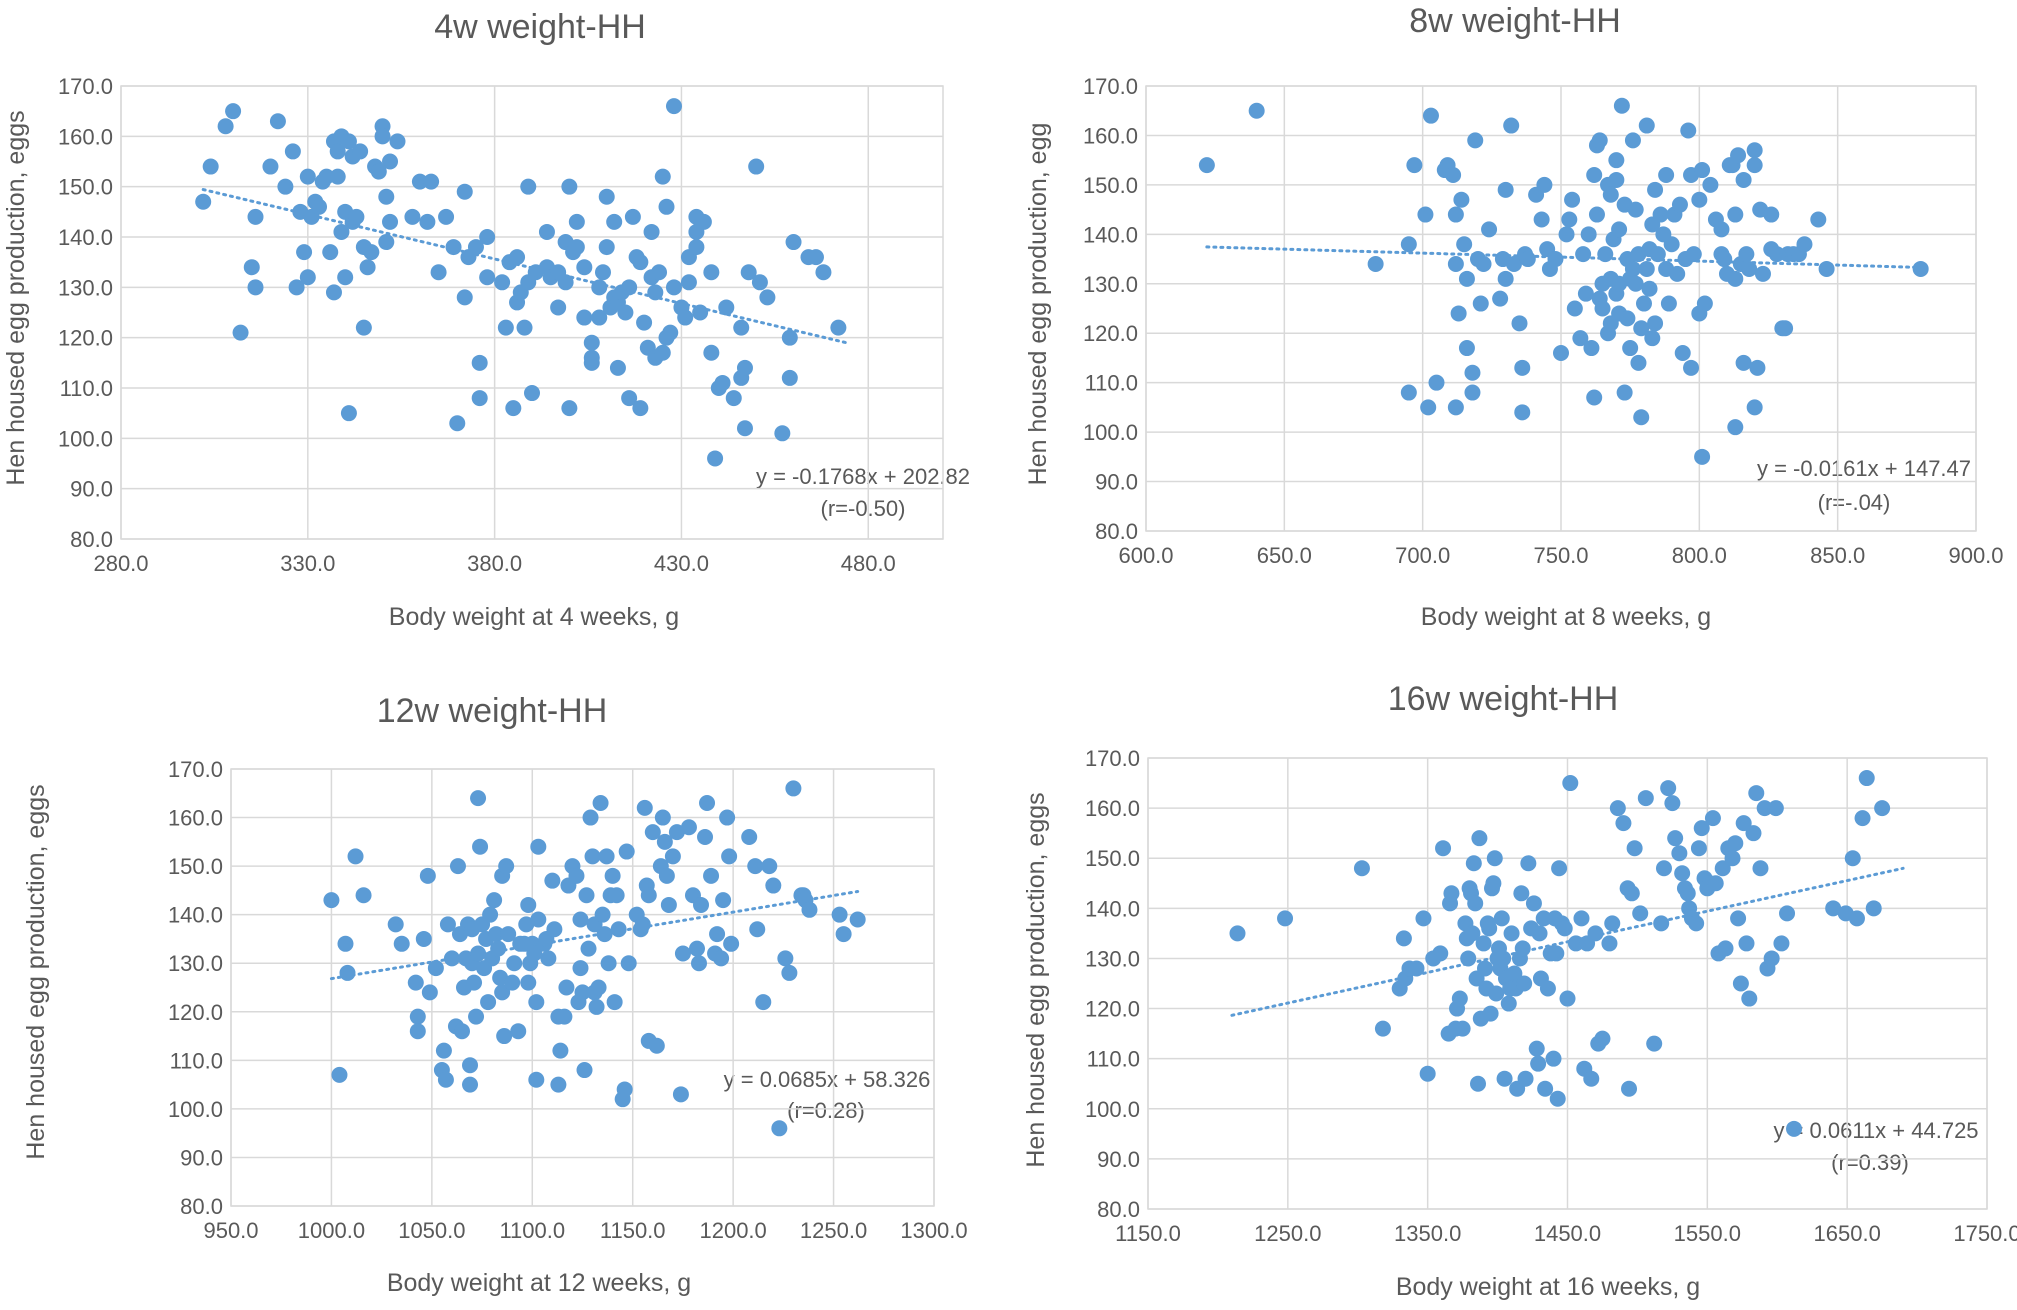 This screenshot has width=2017, height=1310. What do you see at coordinates (1145, 555) in the screenshot?
I see `x-tick-label: 600.0` at bounding box center [1145, 555].